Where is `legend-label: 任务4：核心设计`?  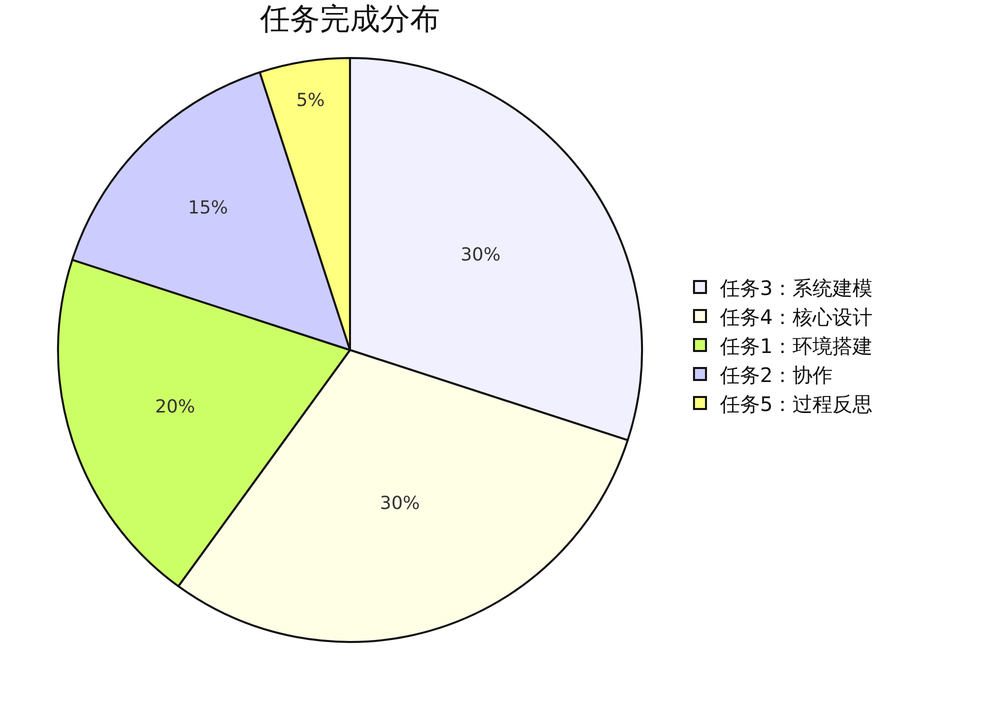
legend-label: 任务4：核心设计 is located at coordinates (796, 316).